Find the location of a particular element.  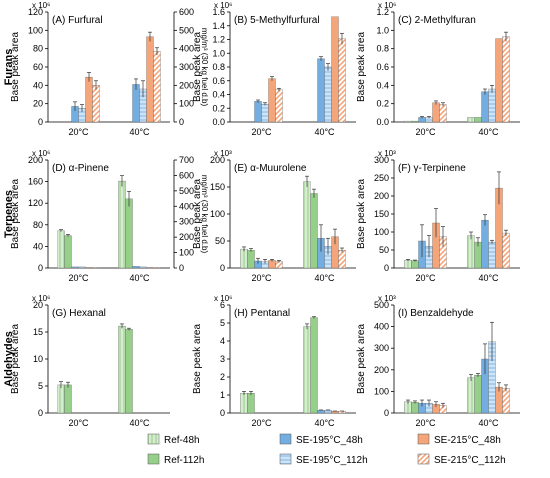

y-tick-label: 10 is located at coordinates (38, 359).